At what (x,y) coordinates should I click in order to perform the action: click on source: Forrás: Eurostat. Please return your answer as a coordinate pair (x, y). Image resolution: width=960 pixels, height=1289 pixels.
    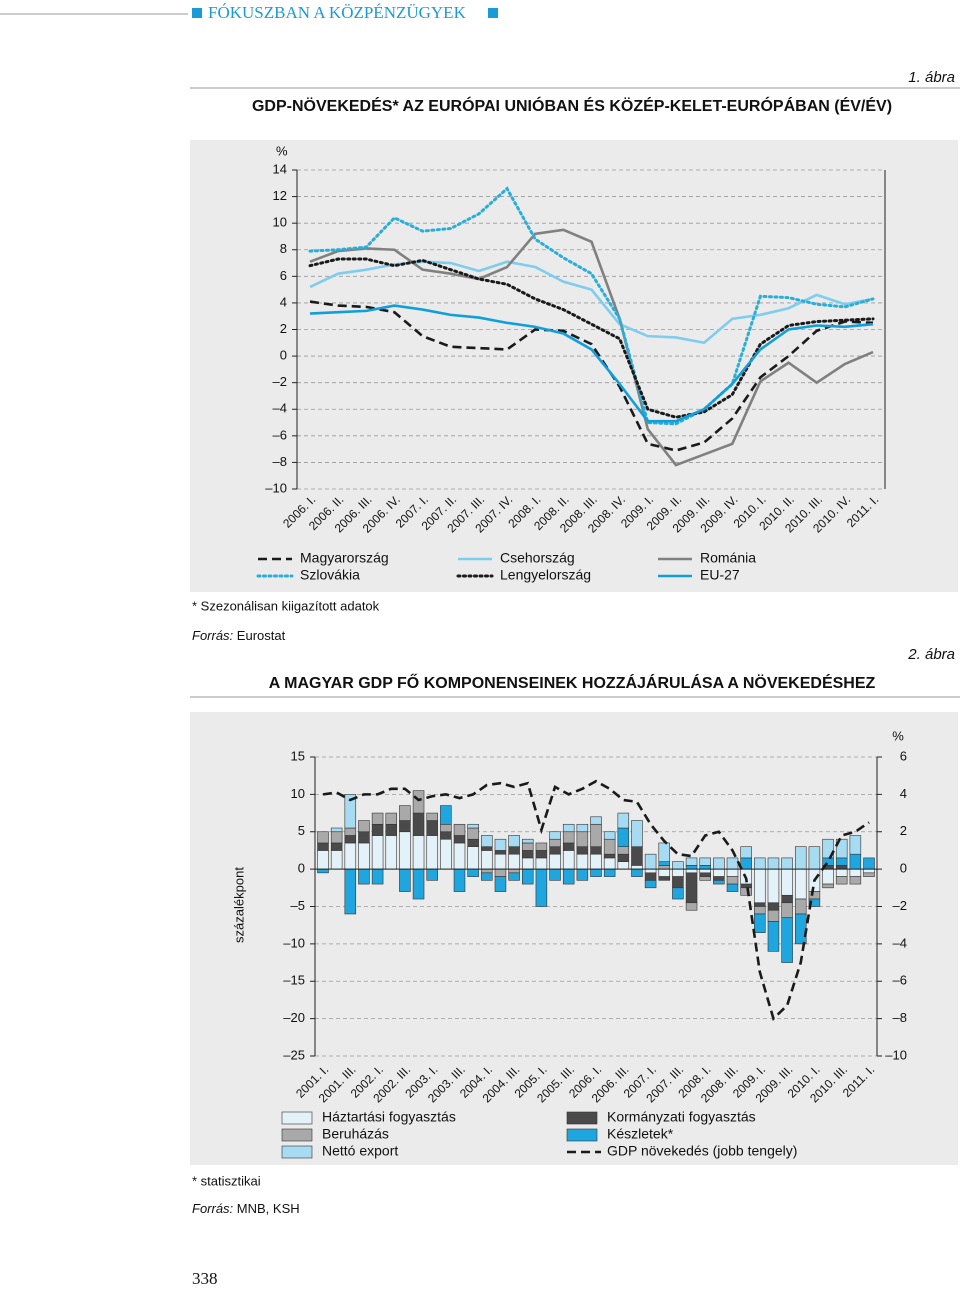
    Looking at the image, I should click on (239, 635).